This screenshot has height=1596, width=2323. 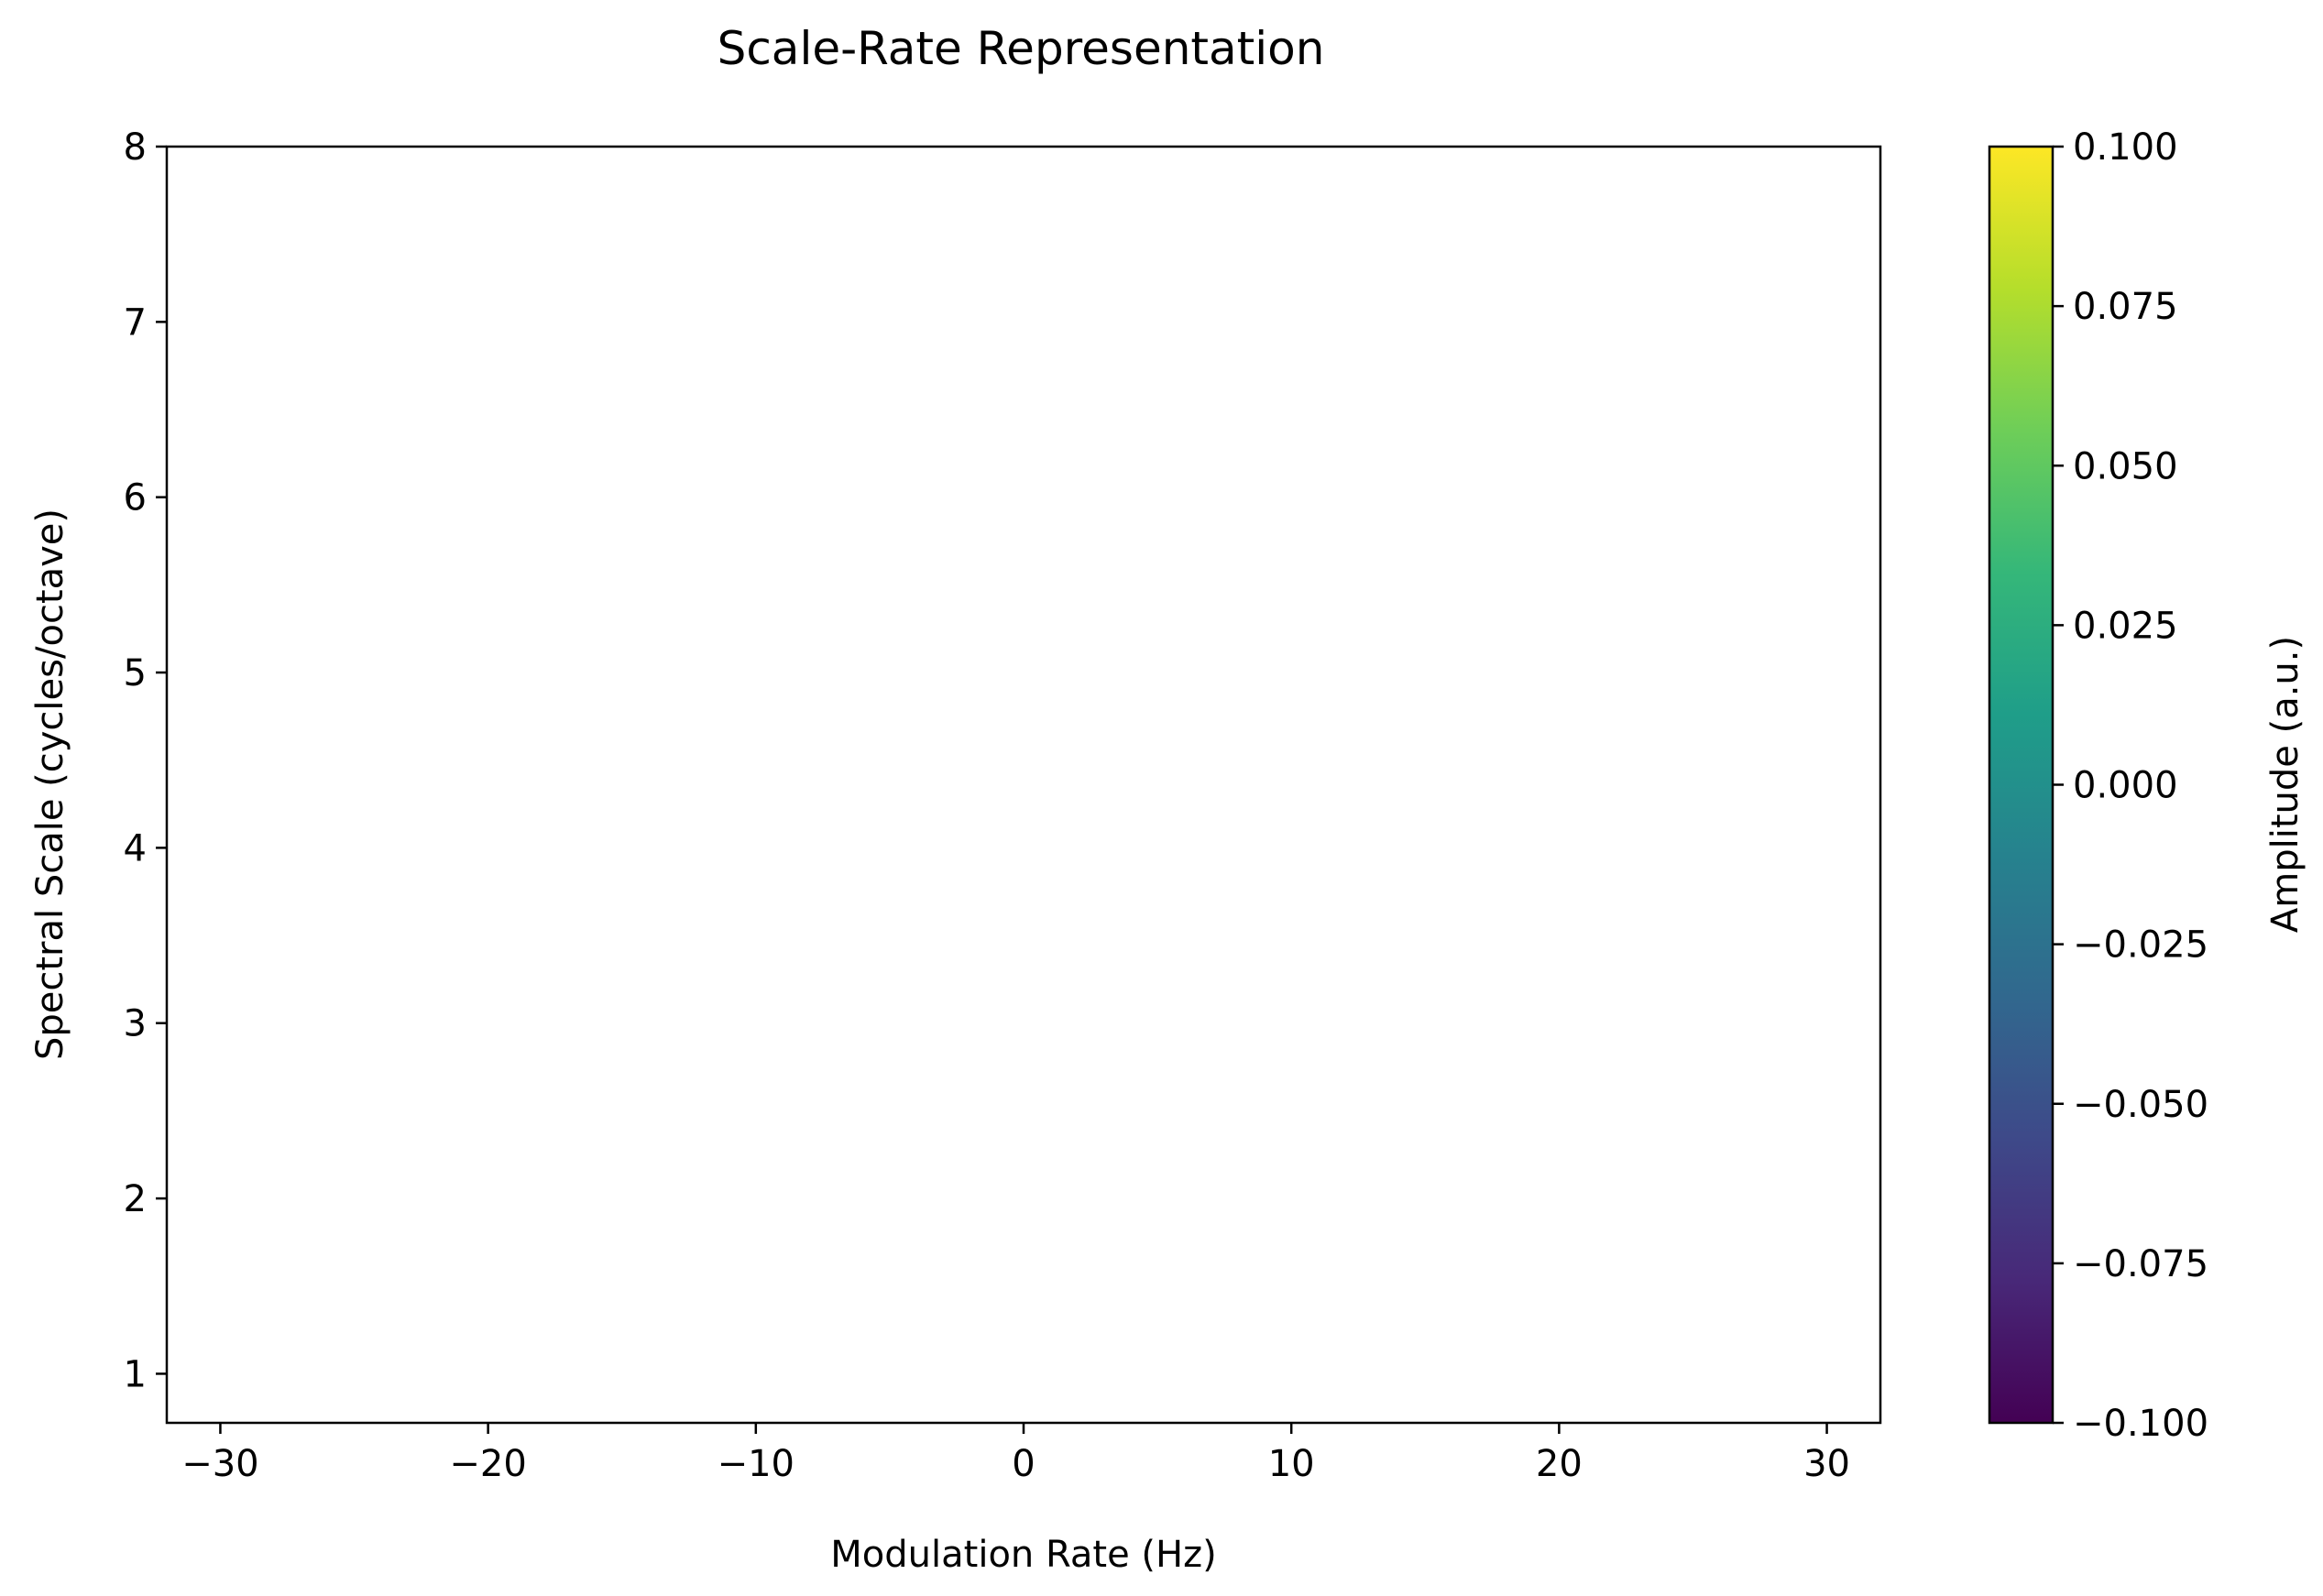 What do you see at coordinates (2140, 1424) in the screenshot?
I see `colorbar-tick-label: −0.100` at bounding box center [2140, 1424].